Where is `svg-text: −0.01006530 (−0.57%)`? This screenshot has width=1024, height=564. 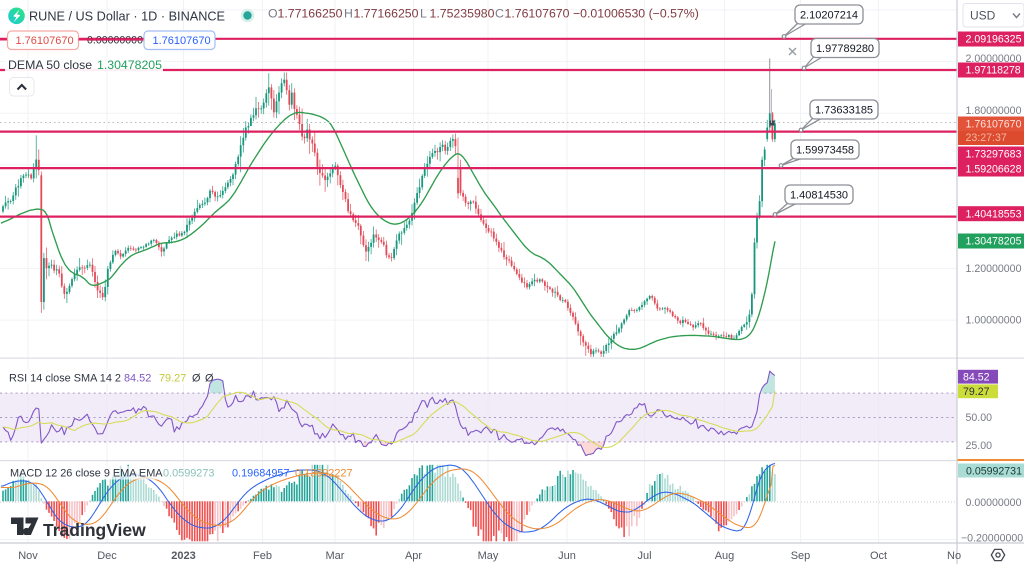 svg-text: −0.01006530 (−0.57%) is located at coordinates (636, 14).